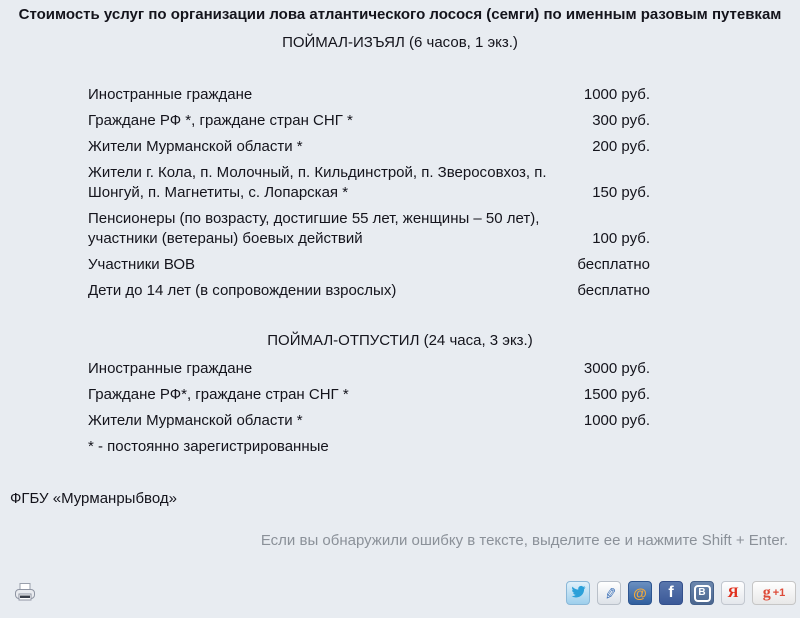 This screenshot has width=800, height=618. I want to click on vk-icon: В, so click(702, 593).